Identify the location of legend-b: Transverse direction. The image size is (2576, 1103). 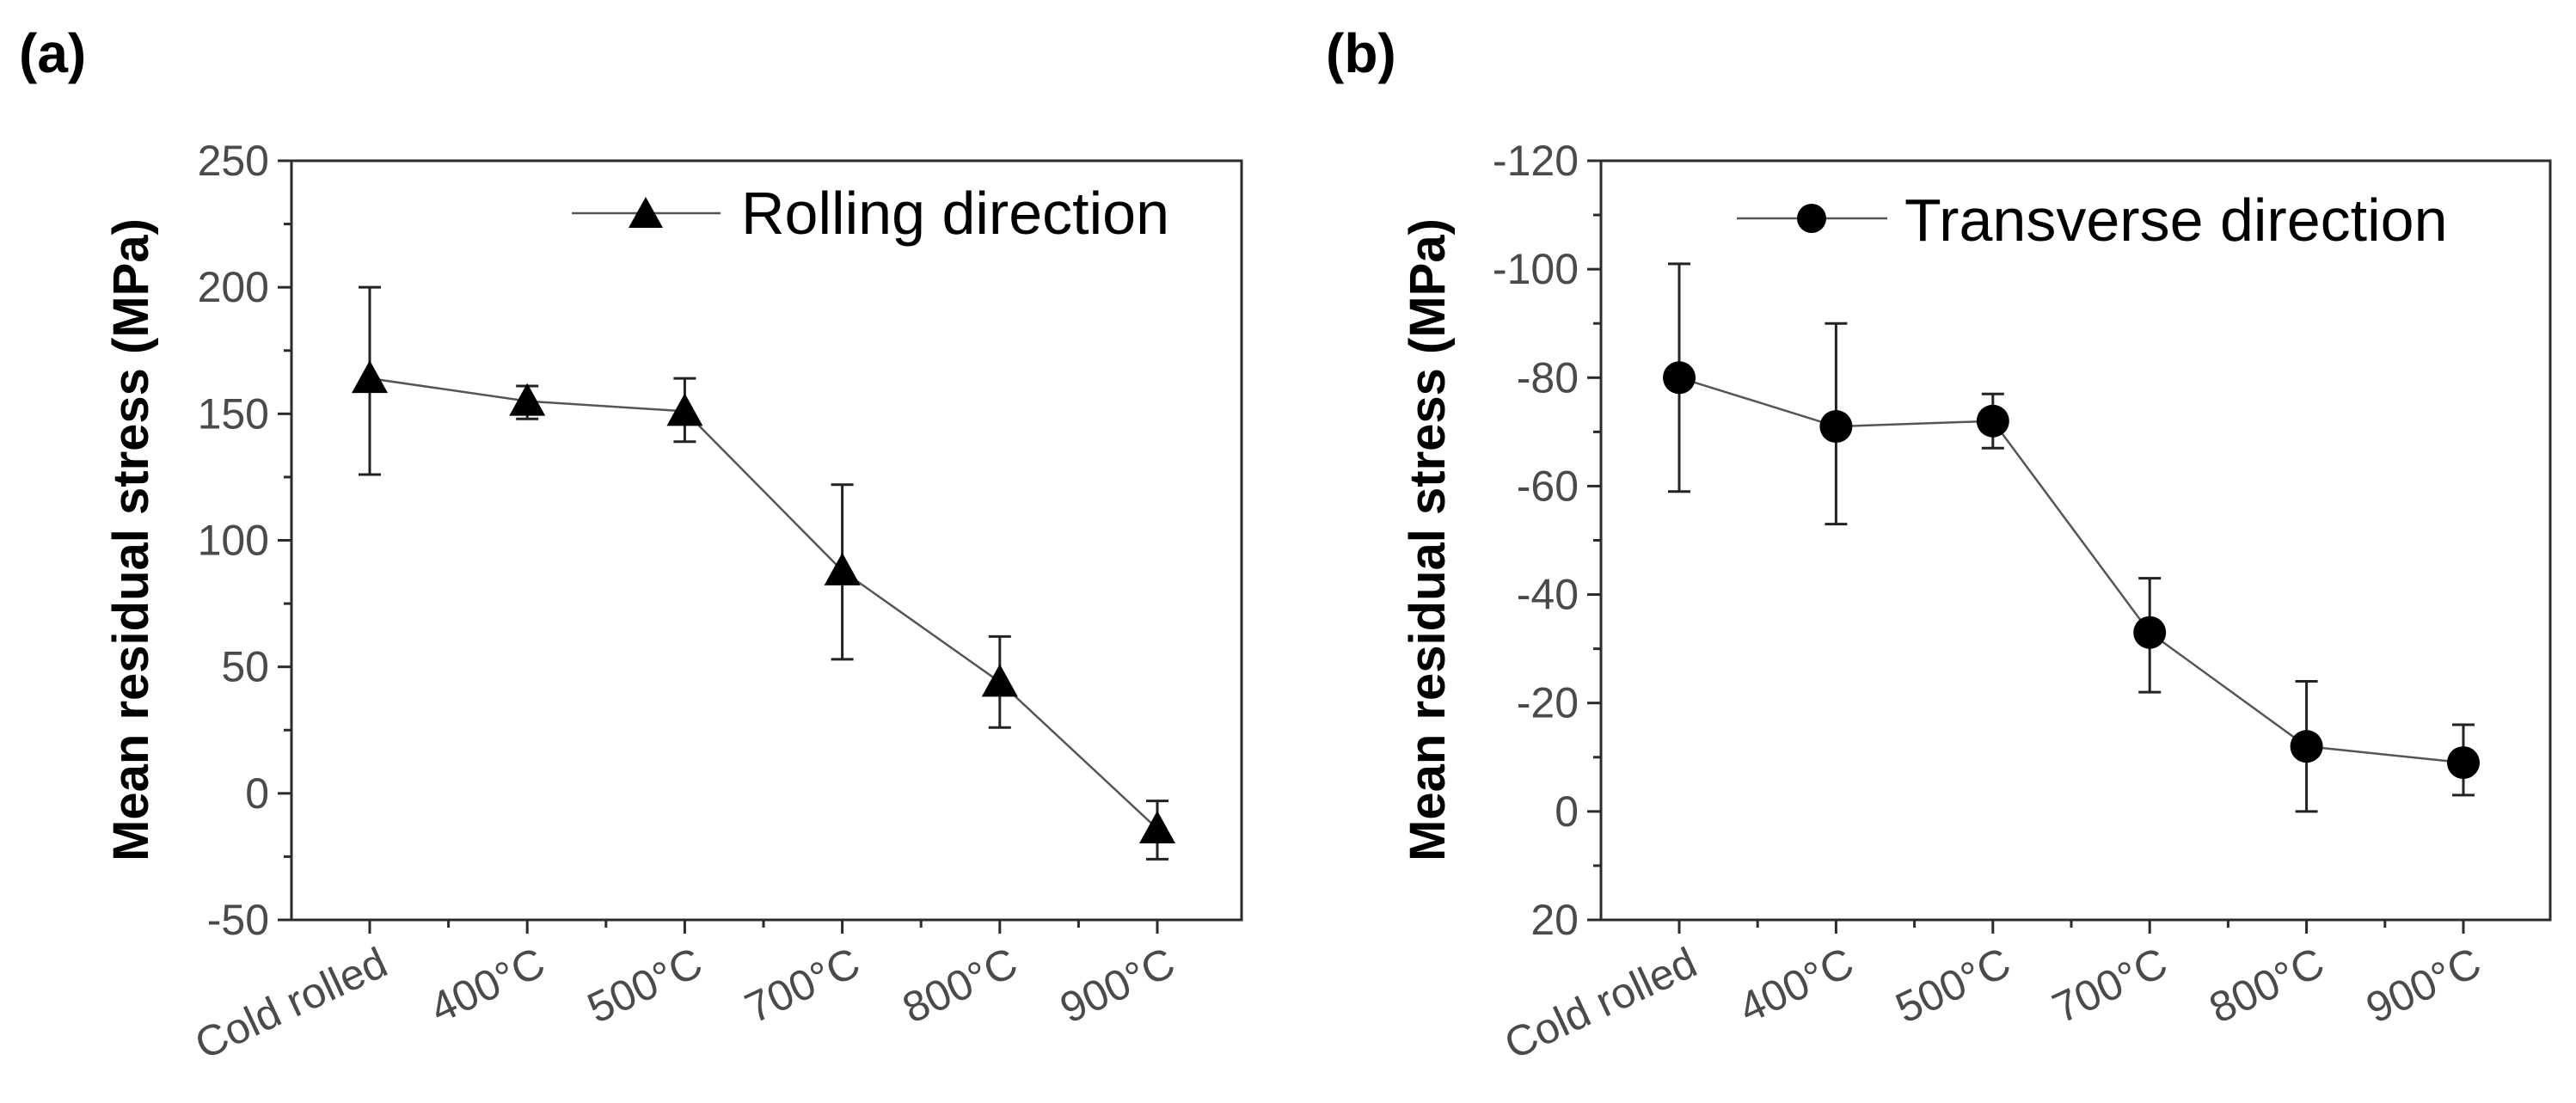
(2092, 220).